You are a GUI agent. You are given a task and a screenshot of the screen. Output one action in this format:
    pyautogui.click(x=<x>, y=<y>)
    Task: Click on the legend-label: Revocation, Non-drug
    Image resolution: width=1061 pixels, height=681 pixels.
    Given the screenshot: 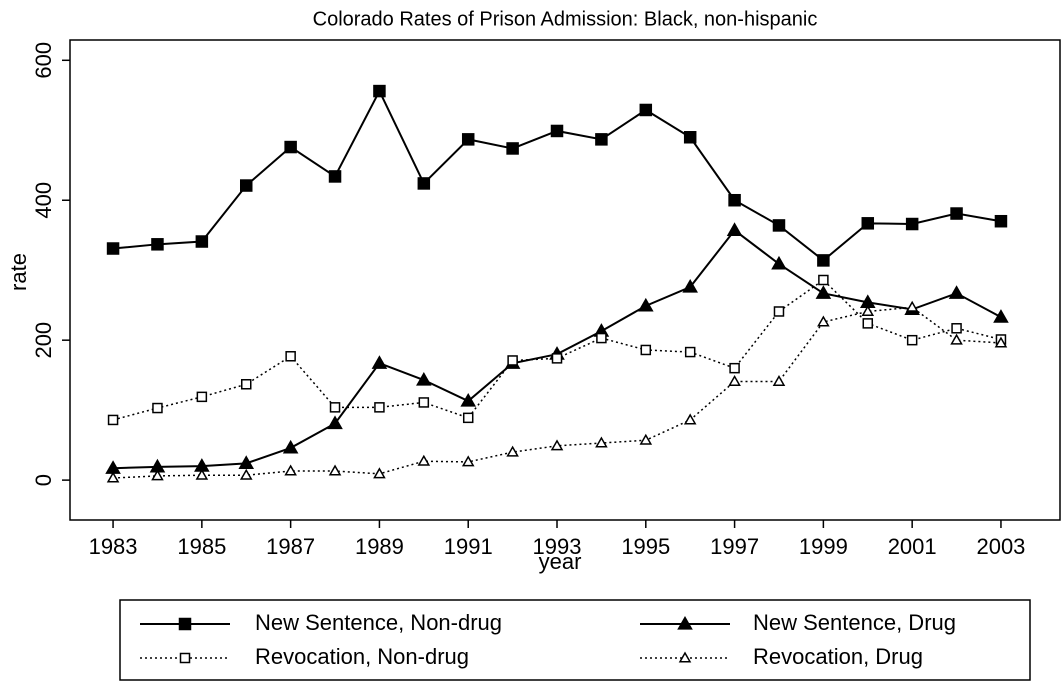 What is the action you would take?
    pyautogui.click(x=362, y=656)
    